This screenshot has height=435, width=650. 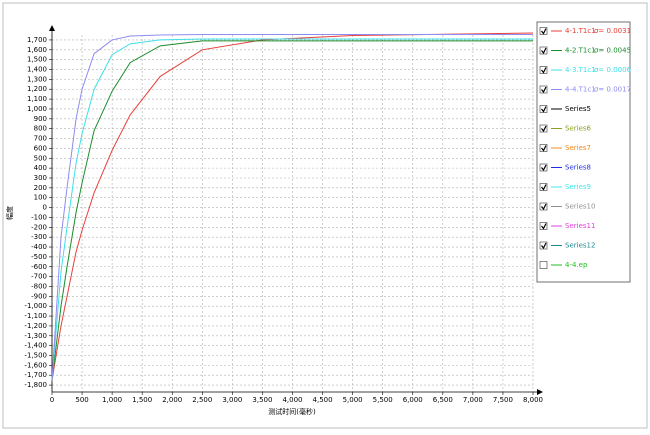 I want to click on y-tick-label: -1,200, so click(x=35, y=326).